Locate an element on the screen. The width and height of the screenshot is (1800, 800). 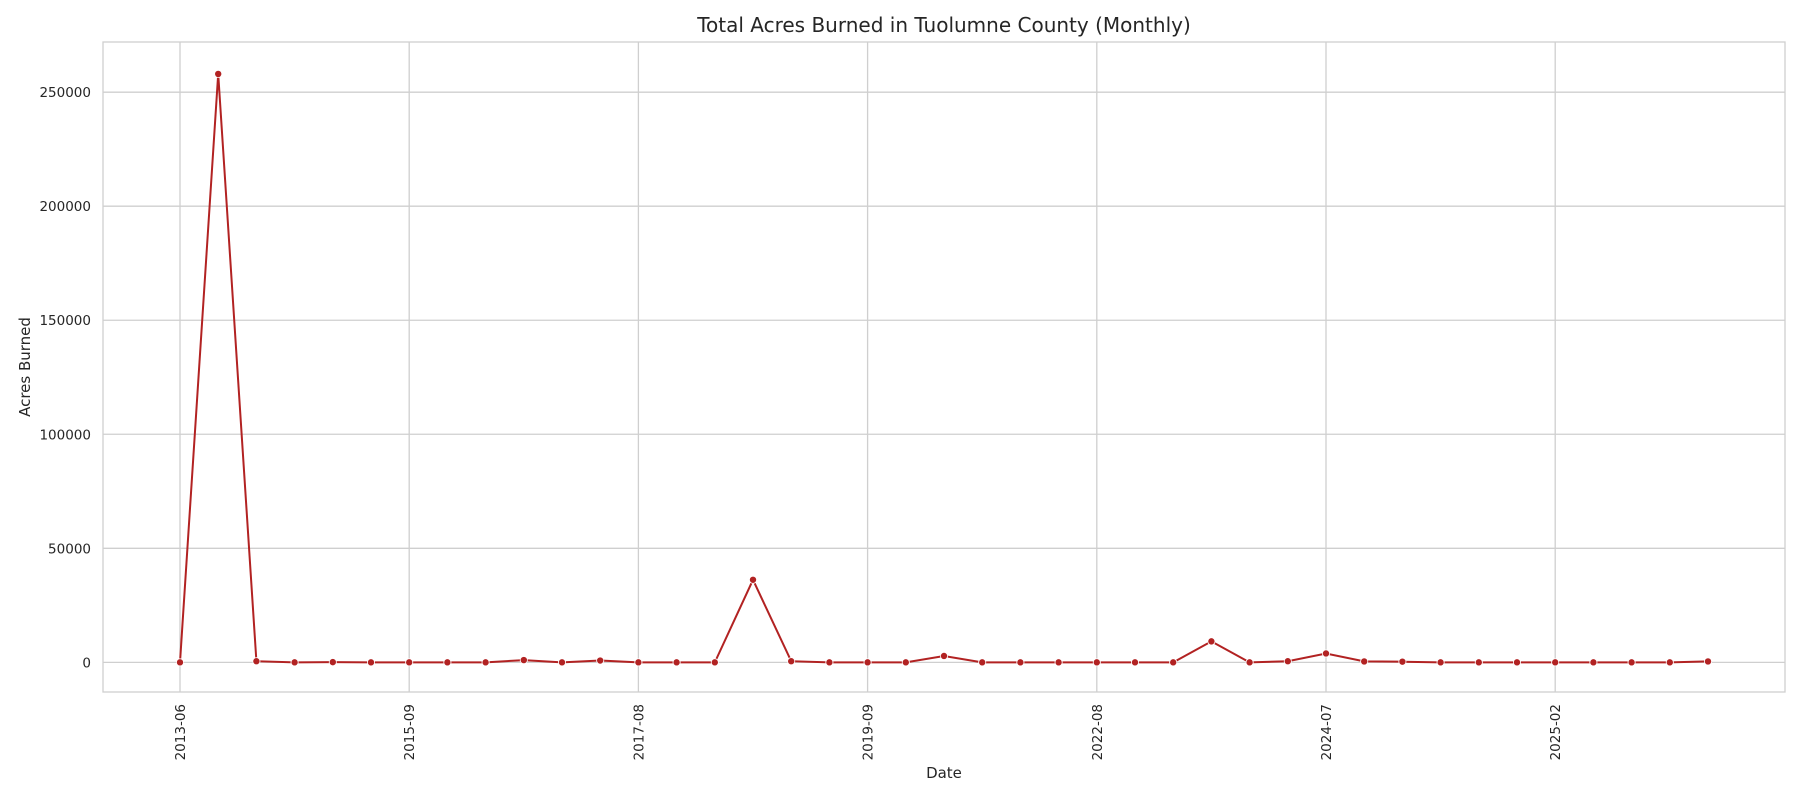
x-tick-label: 2022-08 is located at coordinates (1098, 732).